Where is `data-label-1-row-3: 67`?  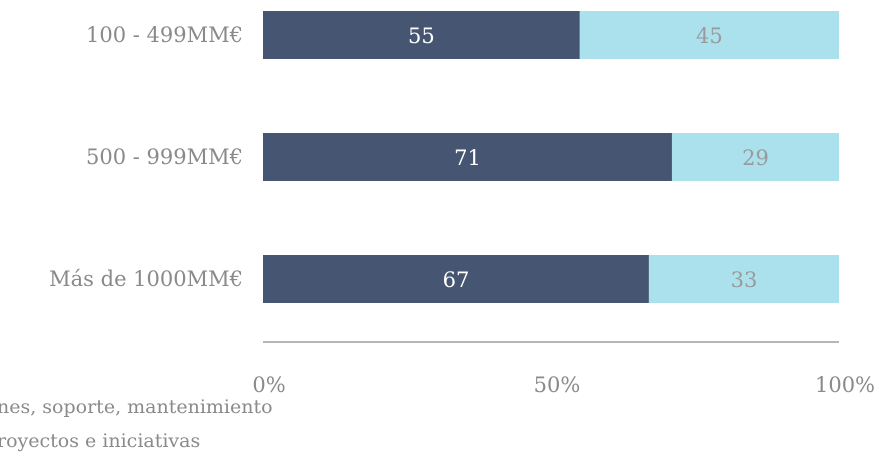
data-label-1-row-3: 67 is located at coordinates (456, 280).